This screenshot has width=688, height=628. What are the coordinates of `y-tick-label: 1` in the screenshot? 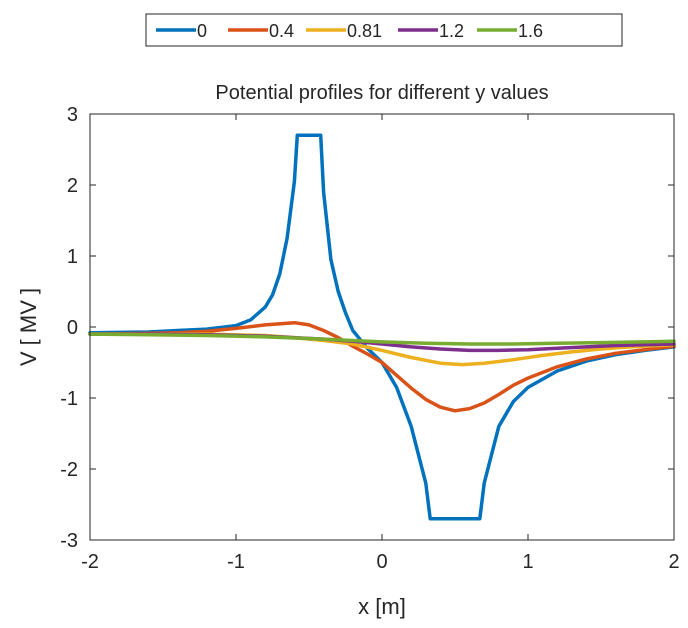 It's located at (72, 257).